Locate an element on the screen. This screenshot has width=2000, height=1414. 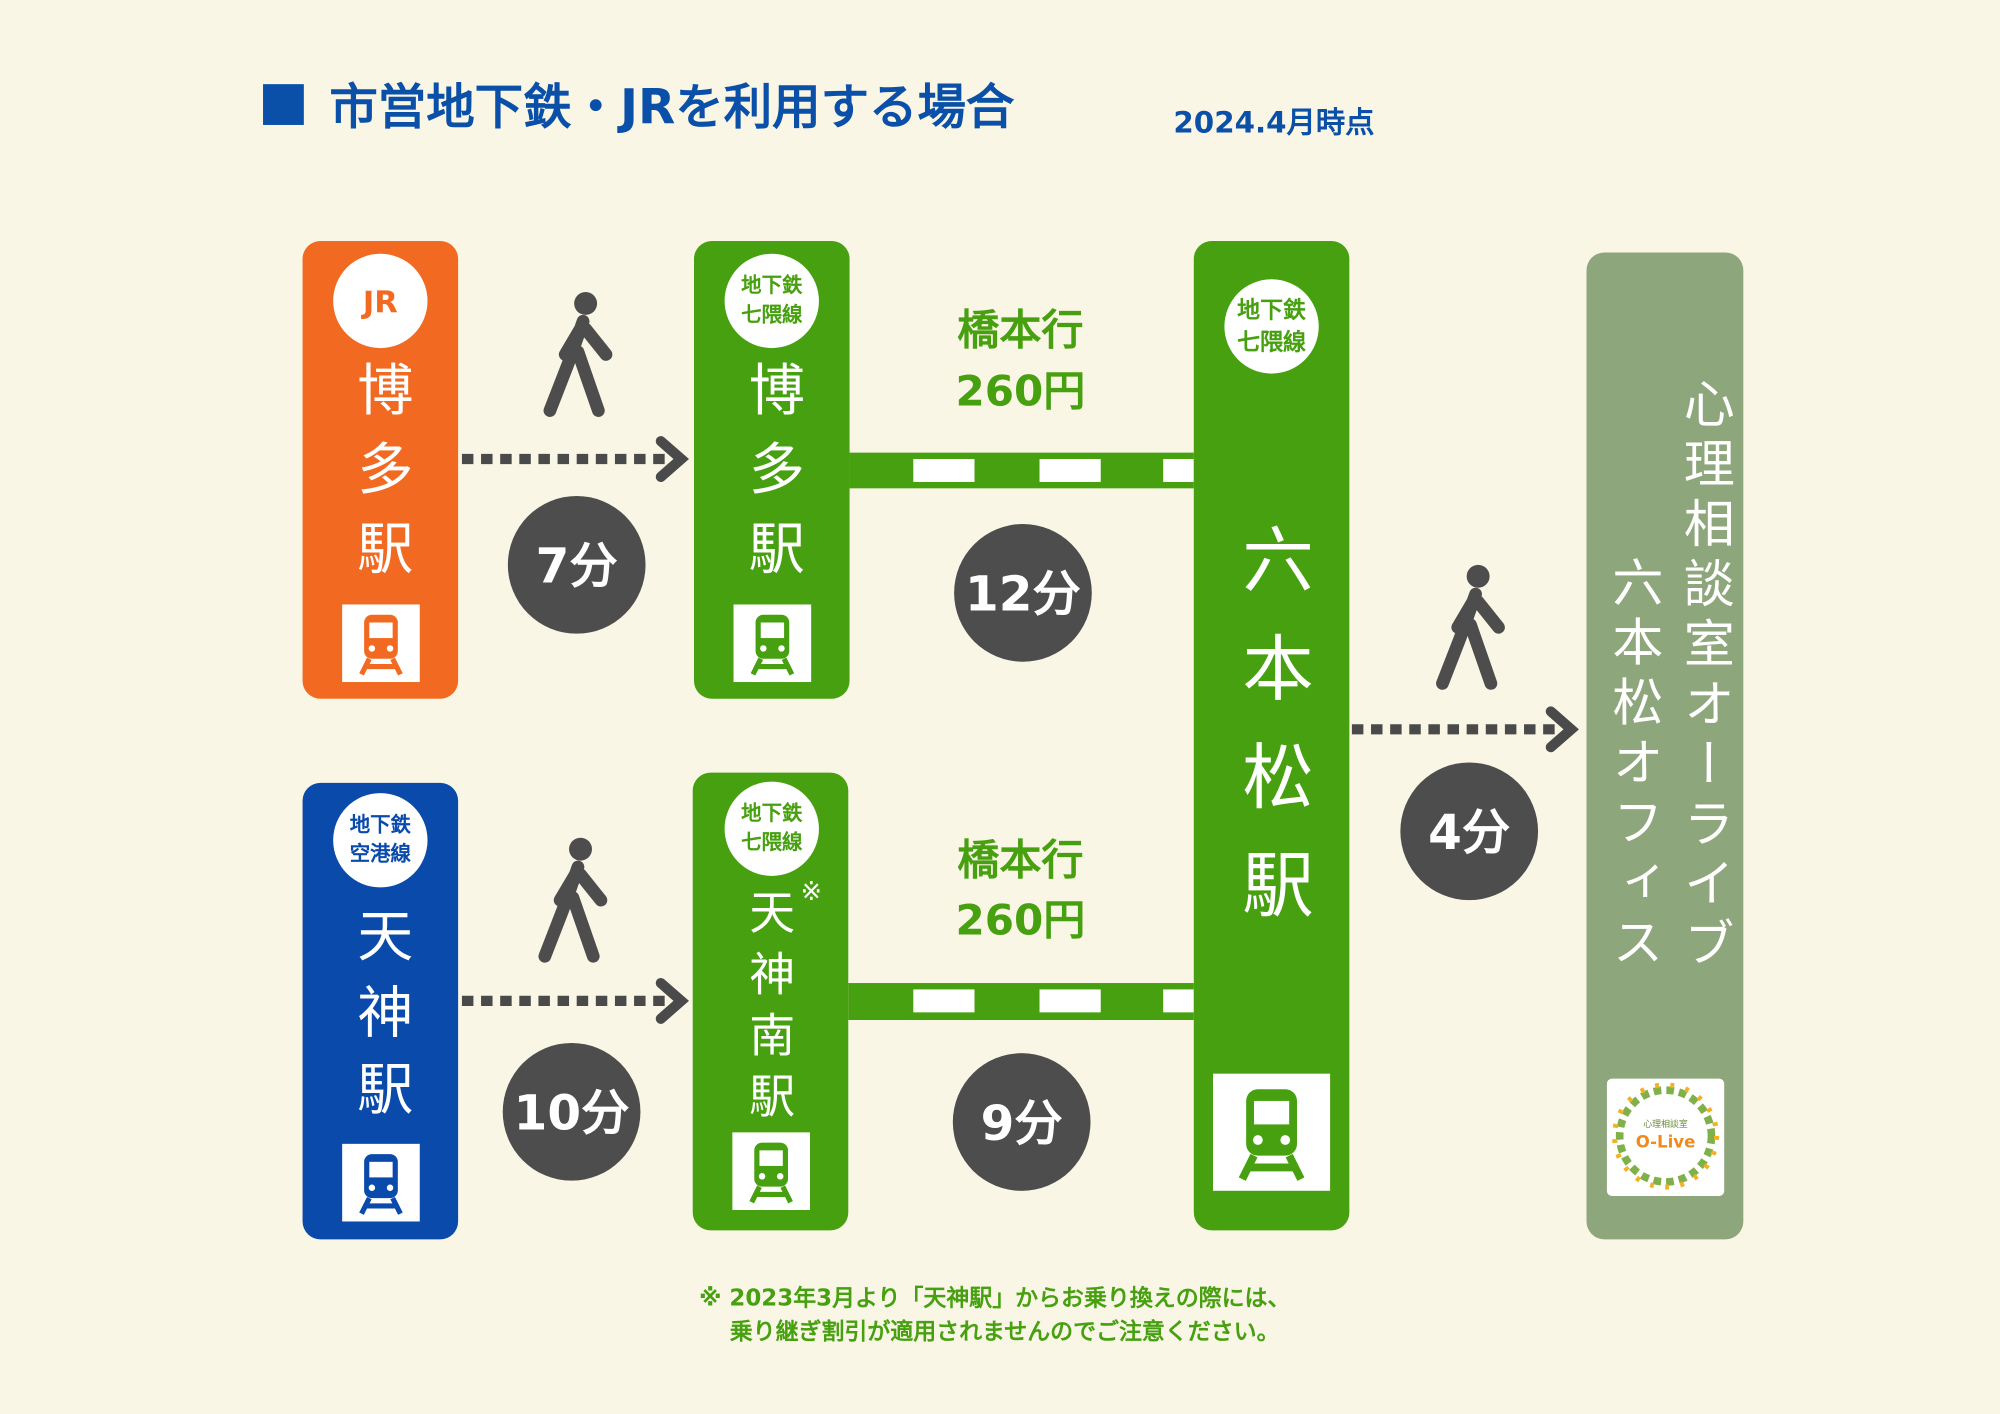
title: 市営地下鉄・JRを利用する場合 is located at coordinates (672, 108).